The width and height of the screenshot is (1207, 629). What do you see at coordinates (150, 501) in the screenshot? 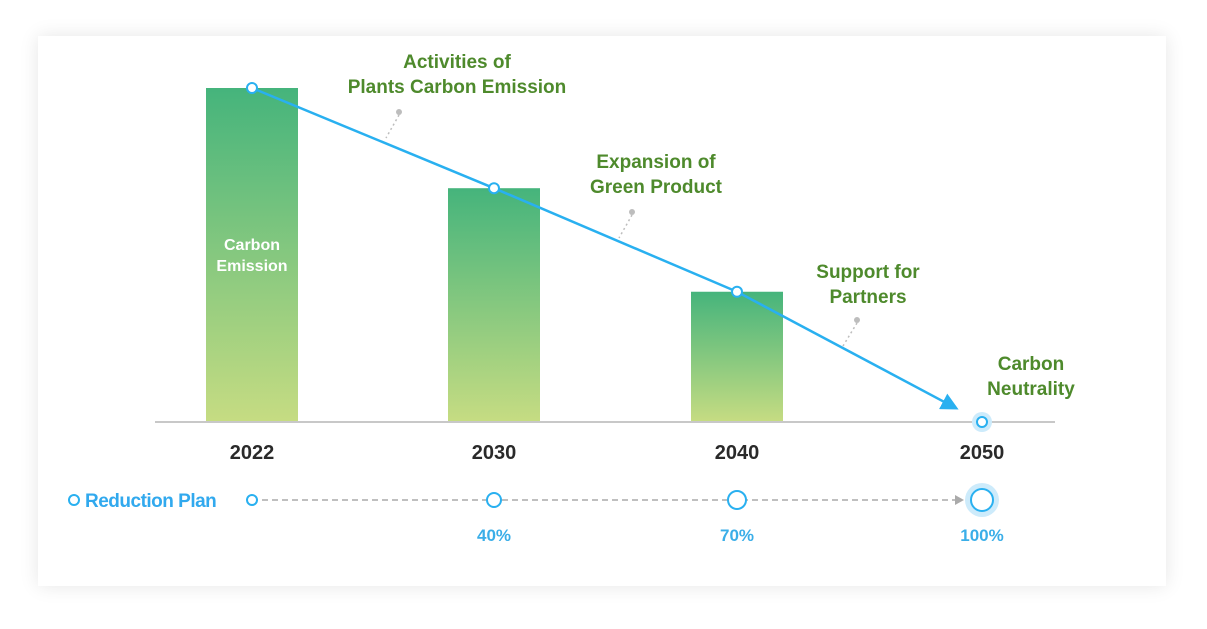
I see `reduction-plan-label: Reduction Plan` at bounding box center [150, 501].